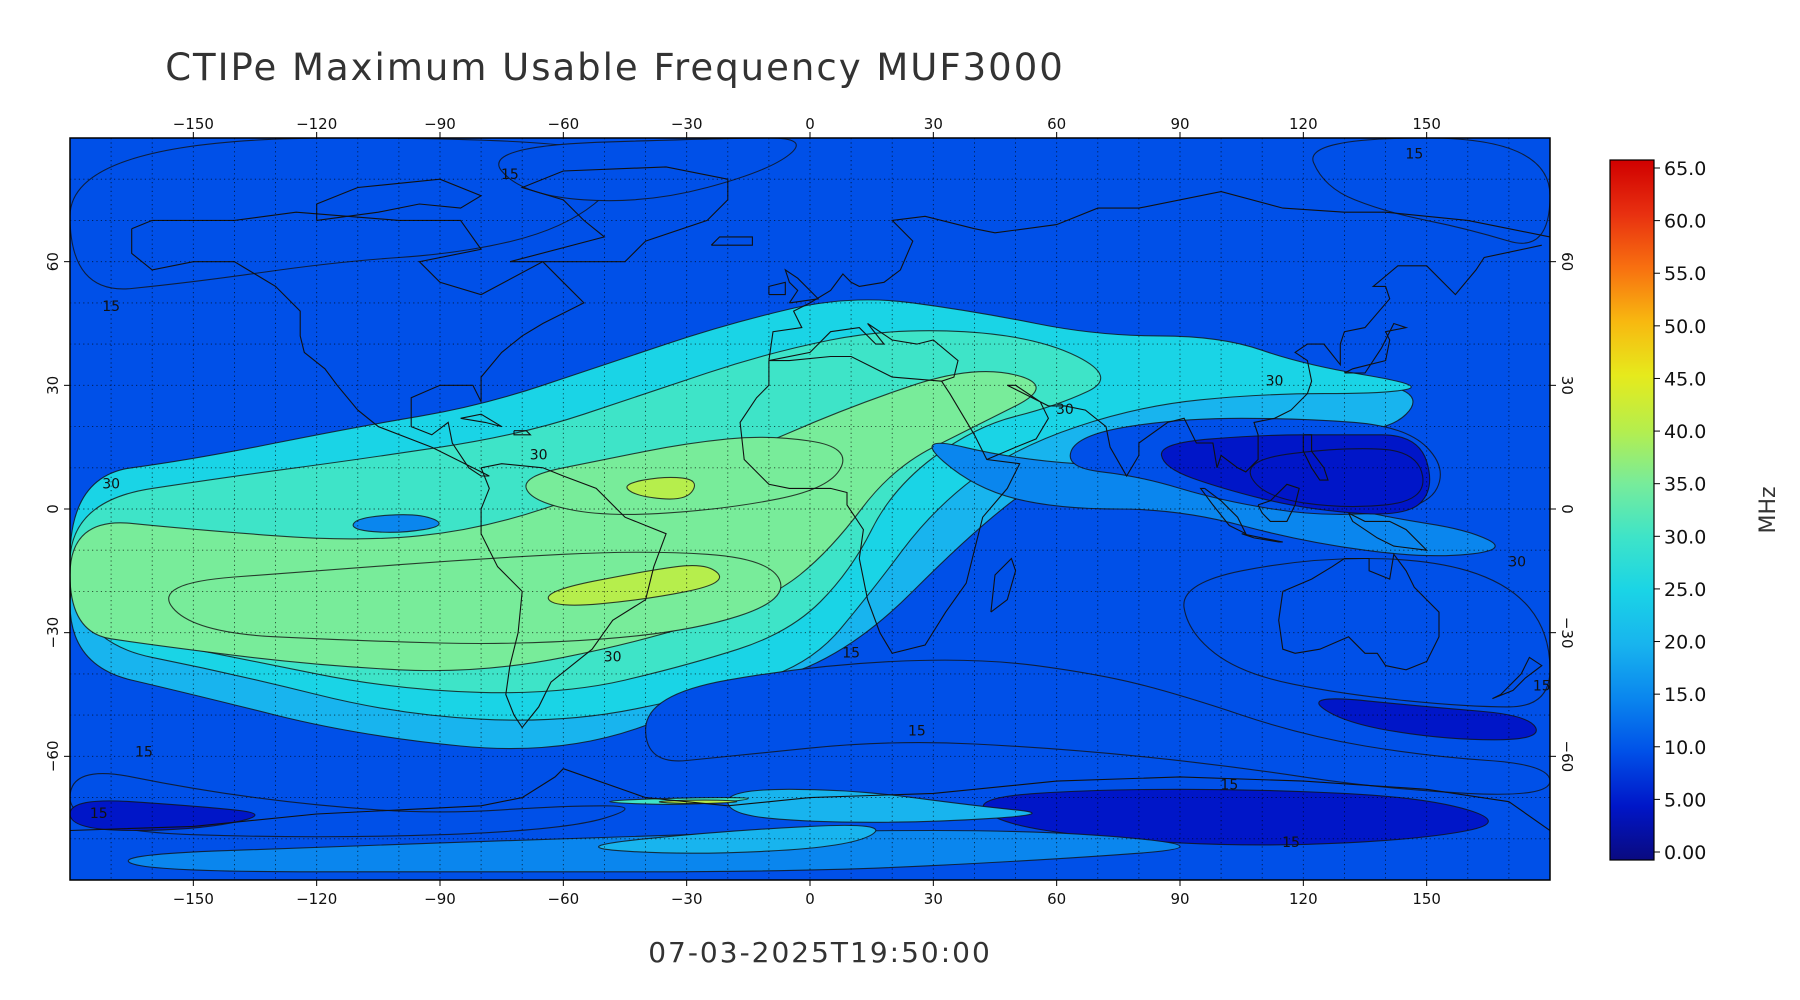 This screenshot has height=1000, width=1800. Describe the element at coordinates (53, 509) in the screenshot. I see `y-tick-label-left: 0` at that location.